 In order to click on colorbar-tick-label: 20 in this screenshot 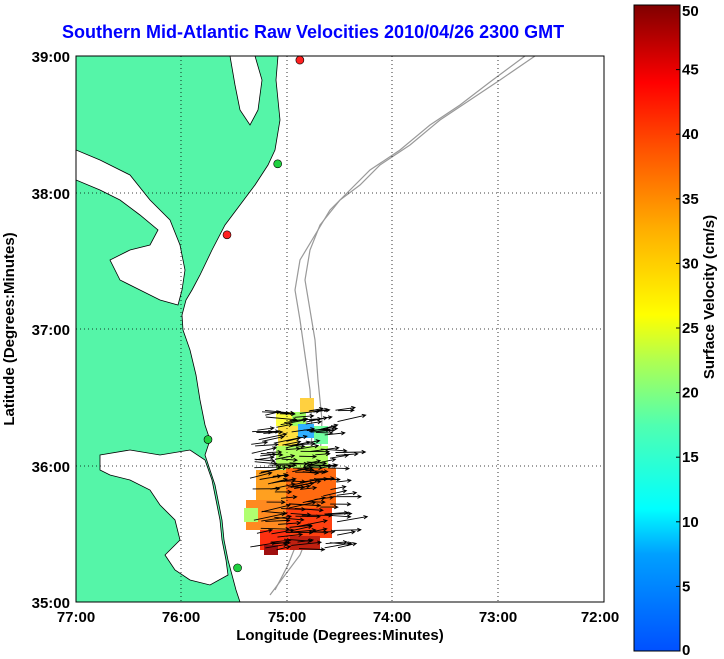, I will do `click(690, 393)`.